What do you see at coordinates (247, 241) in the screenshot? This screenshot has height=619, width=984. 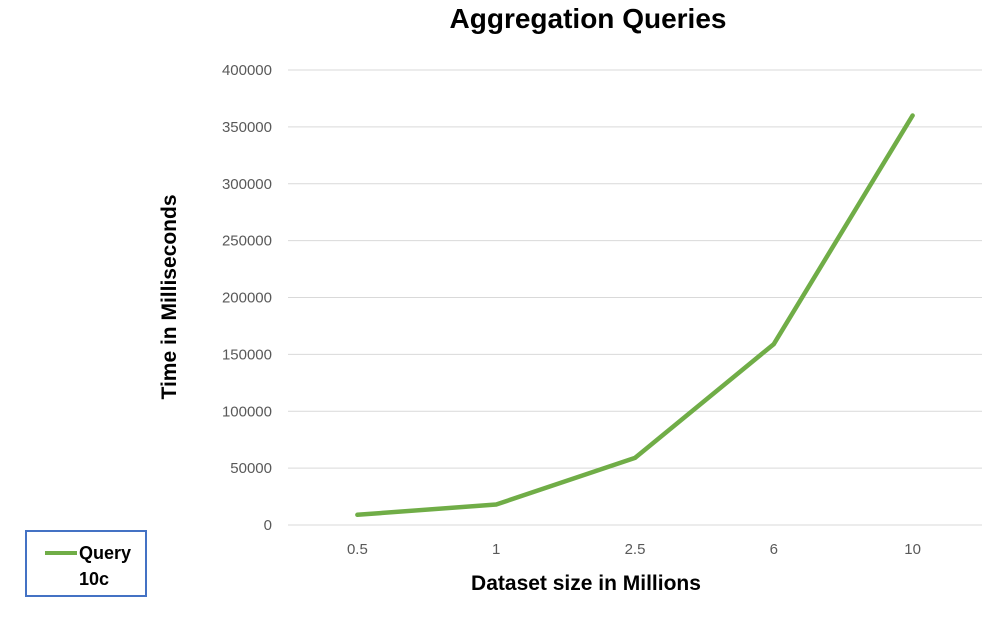 I see `y-tick-label: 250000` at bounding box center [247, 241].